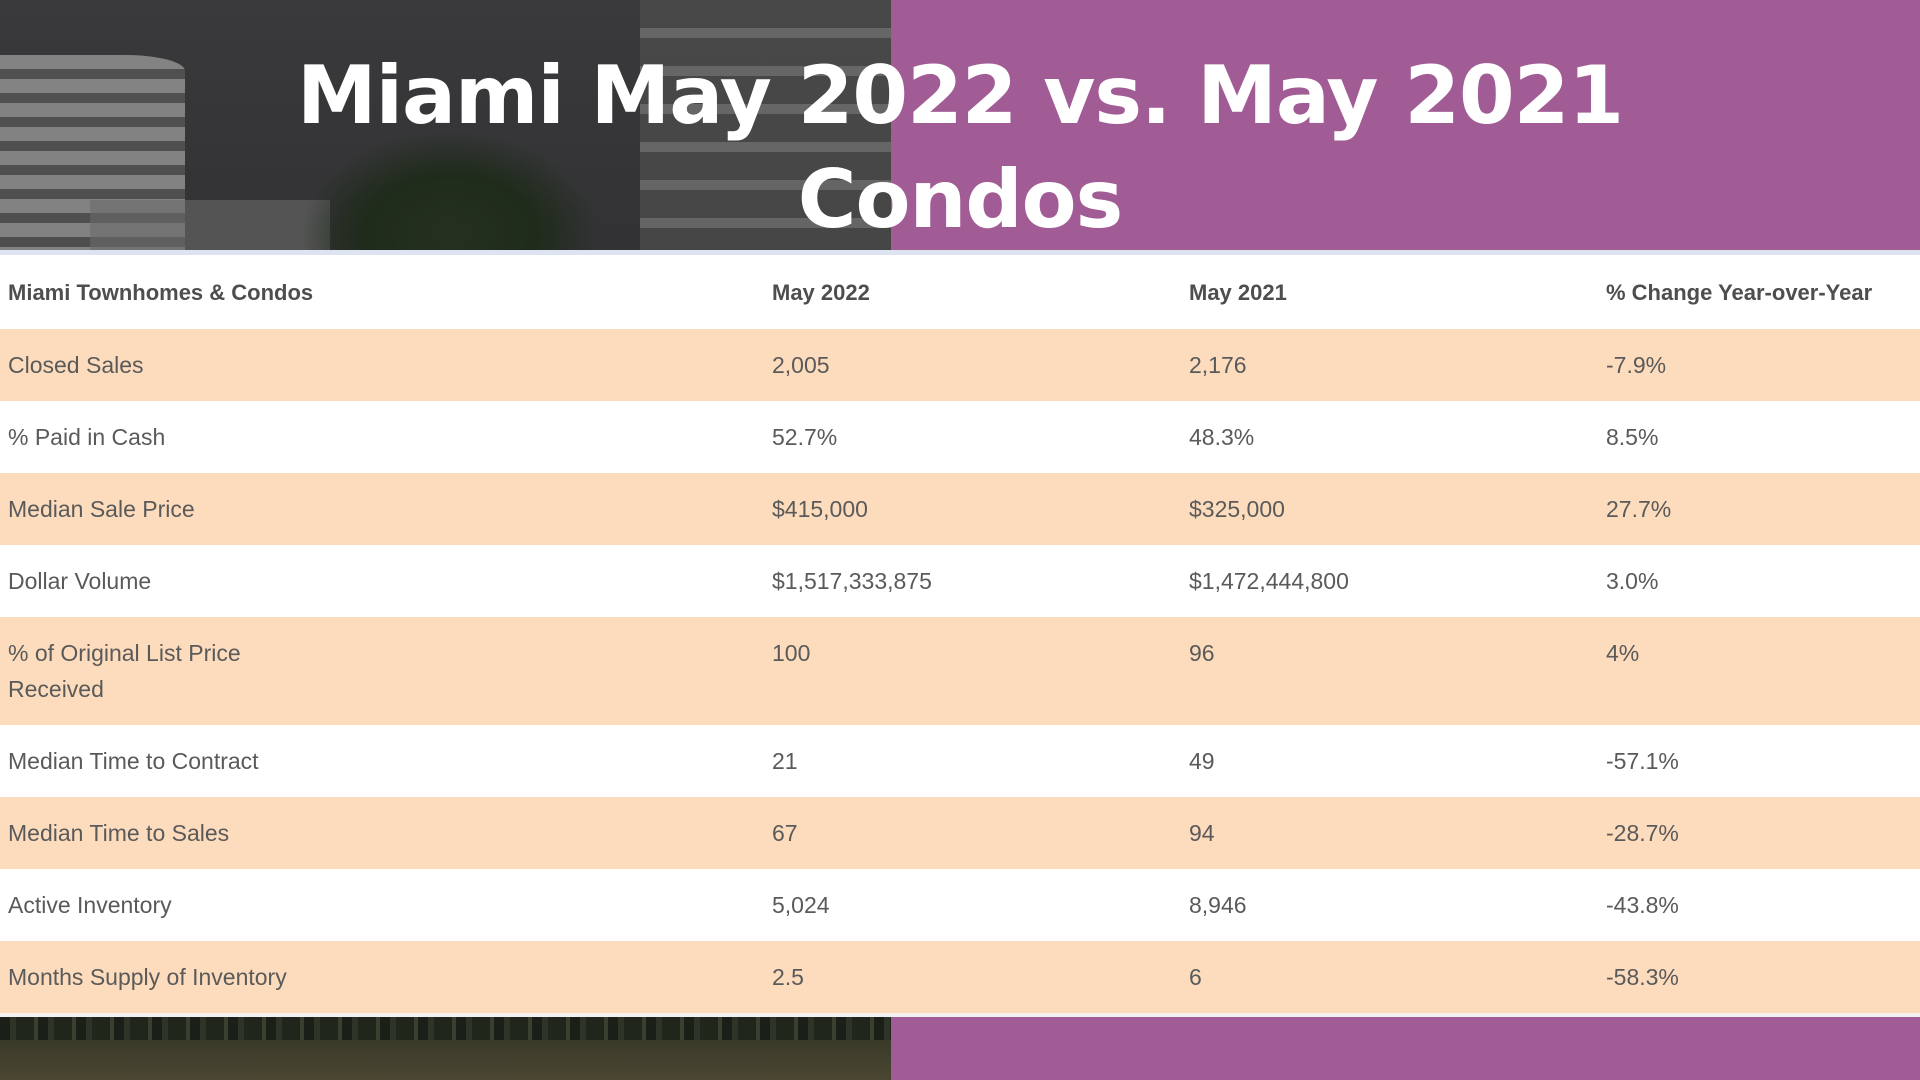 The width and height of the screenshot is (1920, 1080). I want to click on background-palm, so click(450, 195).